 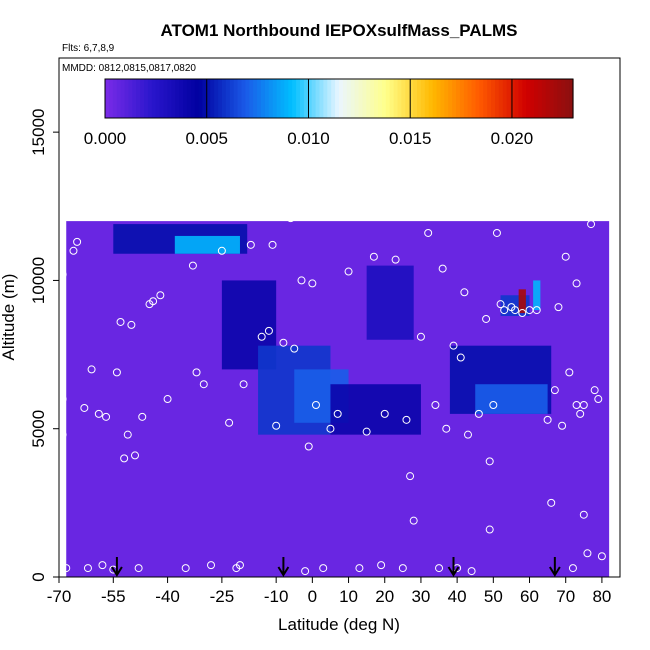 I want to click on y-tick-label: 10000, so click(x=38, y=280).